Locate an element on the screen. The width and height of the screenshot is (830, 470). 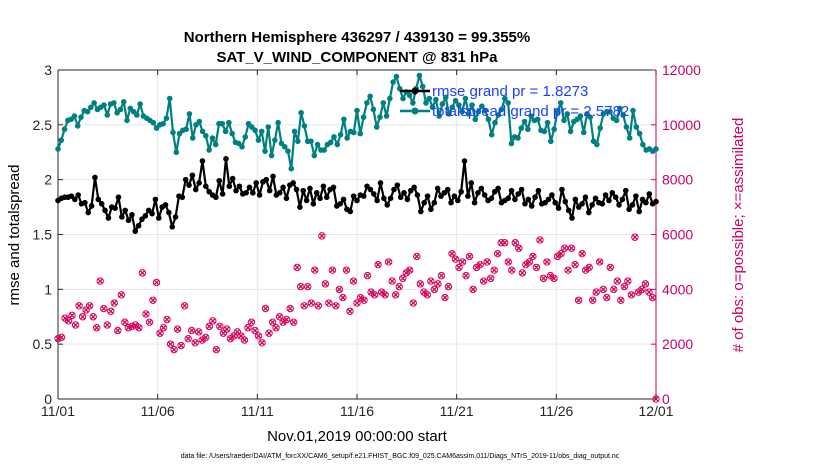
y-left-tick-label: 2.5 is located at coordinates (43, 125).